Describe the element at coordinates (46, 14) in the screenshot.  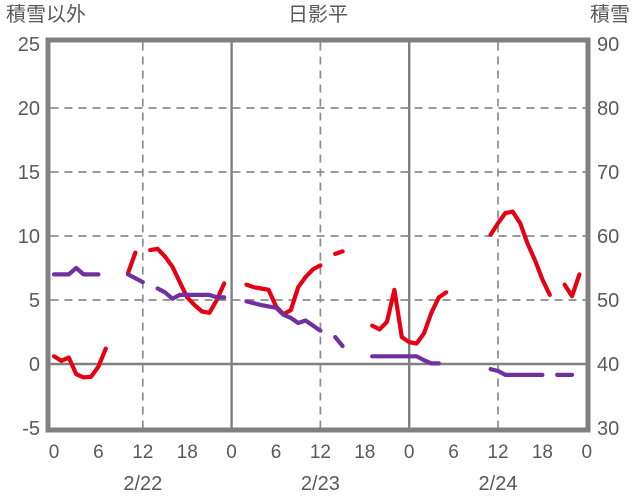
I see `left-axis-title: 積雪以外` at that location.